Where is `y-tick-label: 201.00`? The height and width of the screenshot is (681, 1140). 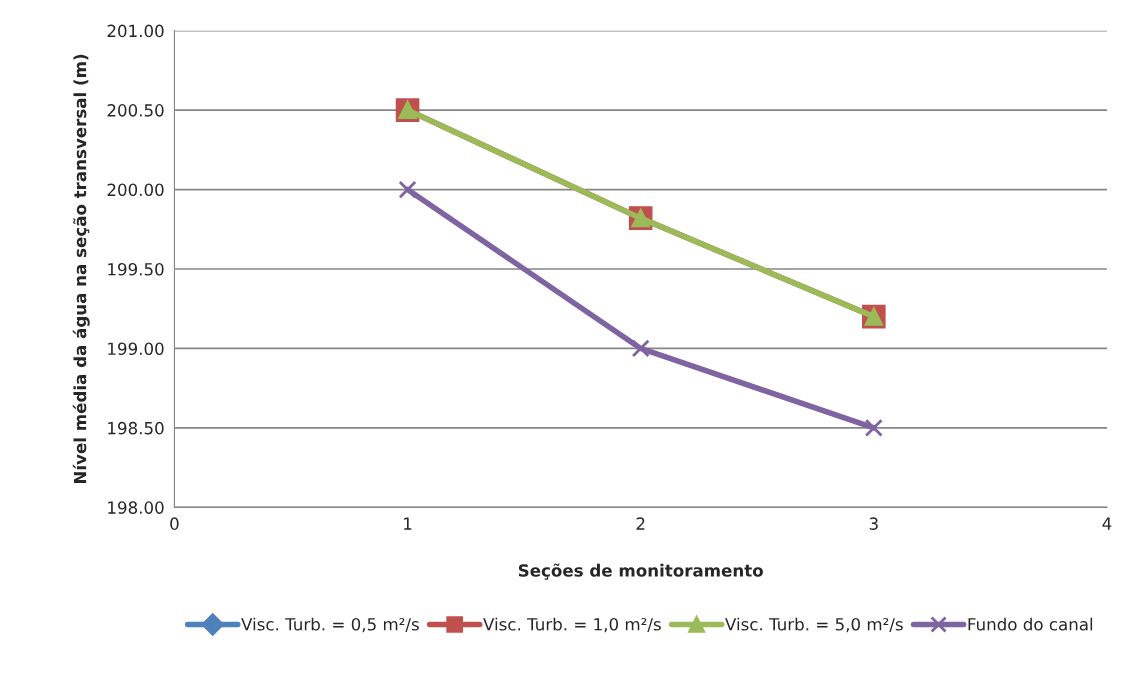
y-tick-label: 201.00 is located at coordinates (135, 31).